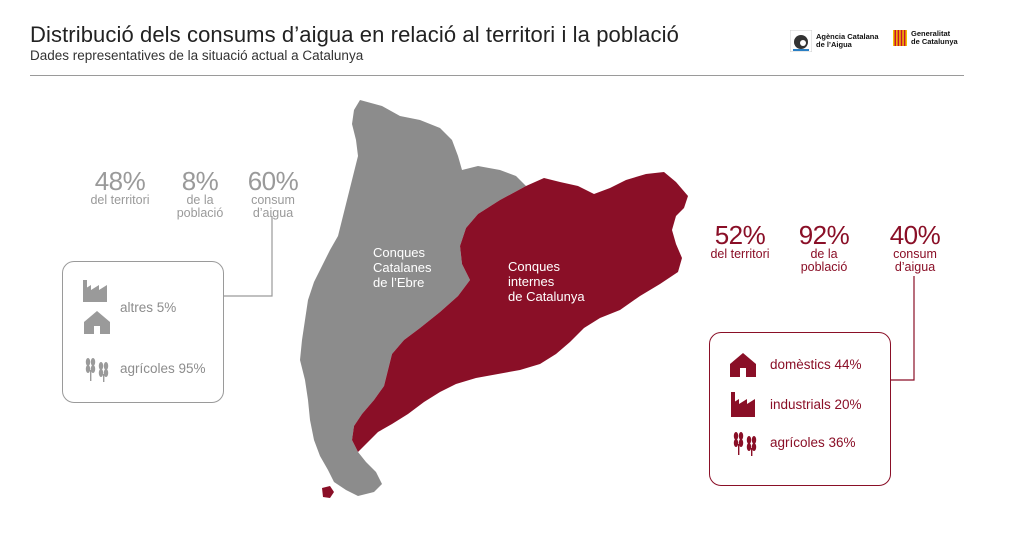  Describe the element at coordinates (248, 256) in the screenshot. I see `left-connector-line` at that location.